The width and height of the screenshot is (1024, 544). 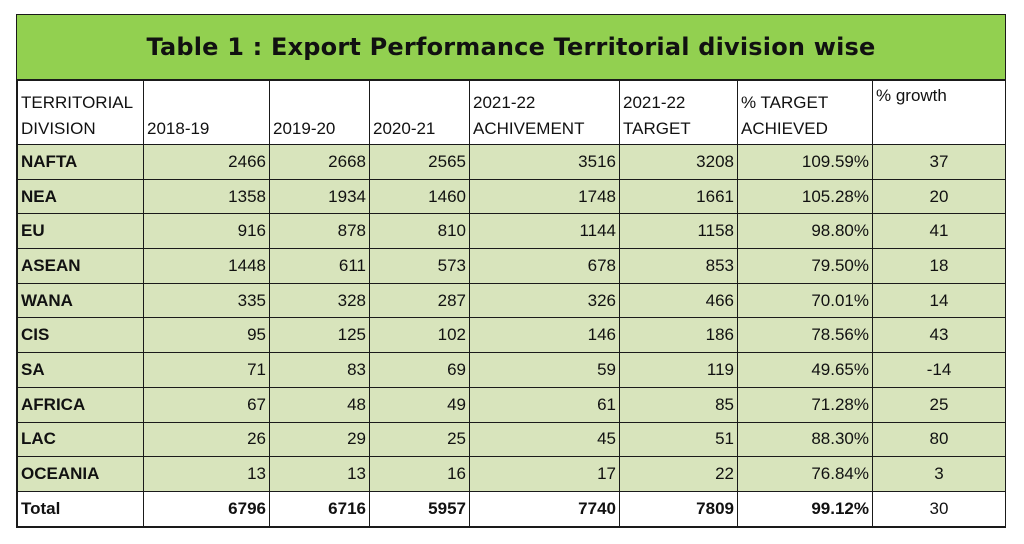 What do you see at coordinates (206, 300) in the screenshot?
I see `cell-2018-19: 335` at bounding box center [206, 300].